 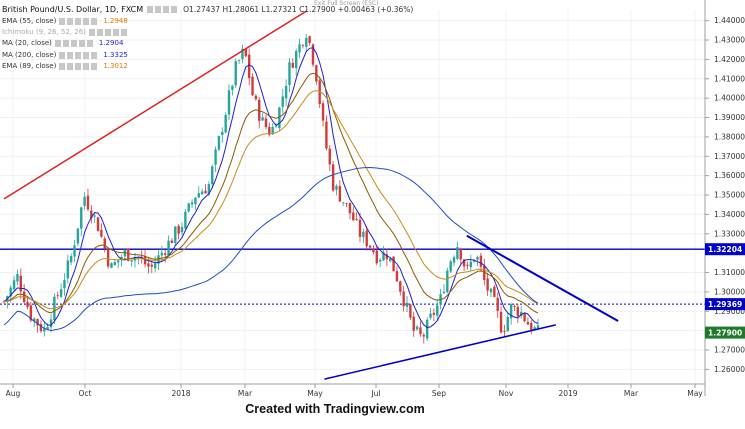 I want to click on price-tick-label: 1.26000, so click(x=729, y=369).